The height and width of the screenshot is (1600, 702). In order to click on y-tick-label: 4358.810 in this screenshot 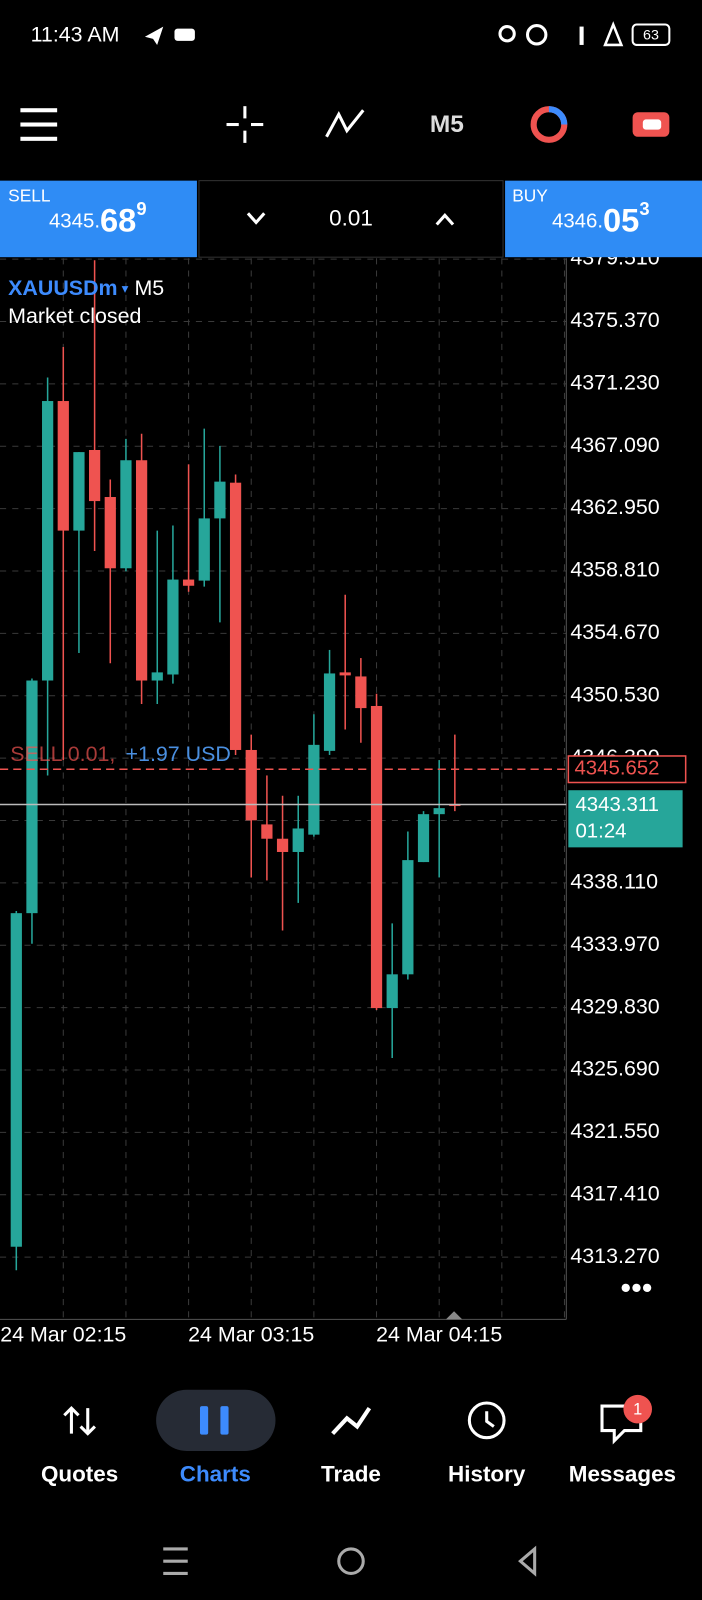, I will do `click(614, 570)`.